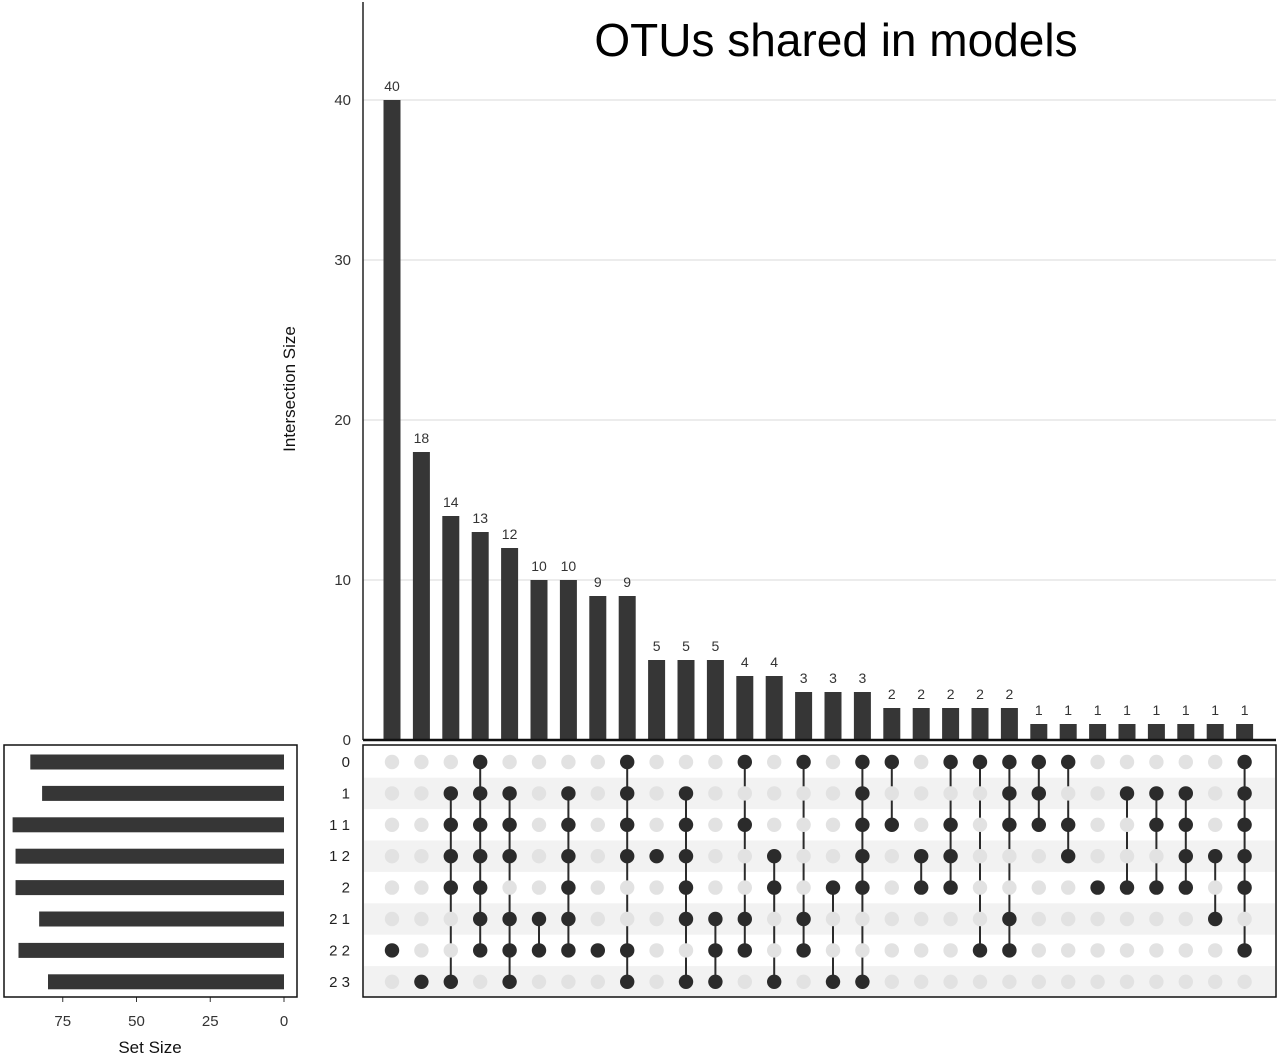 The height and width of the screenshot is (1058, 1280). I want to click on set-label: 2 1, so click(339, 919).